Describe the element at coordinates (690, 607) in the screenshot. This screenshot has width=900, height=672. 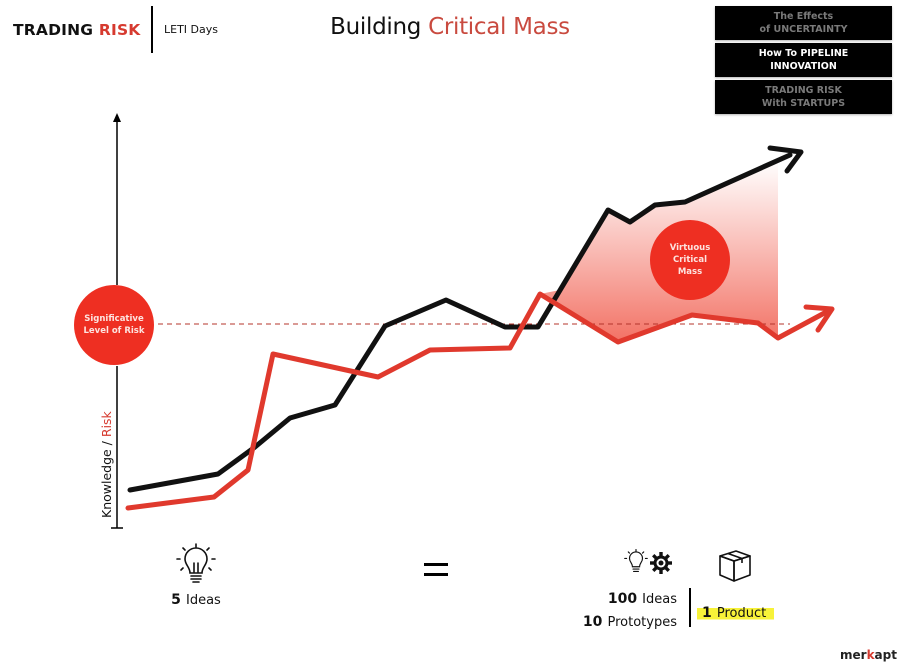
I see `summary-divider` at that location.